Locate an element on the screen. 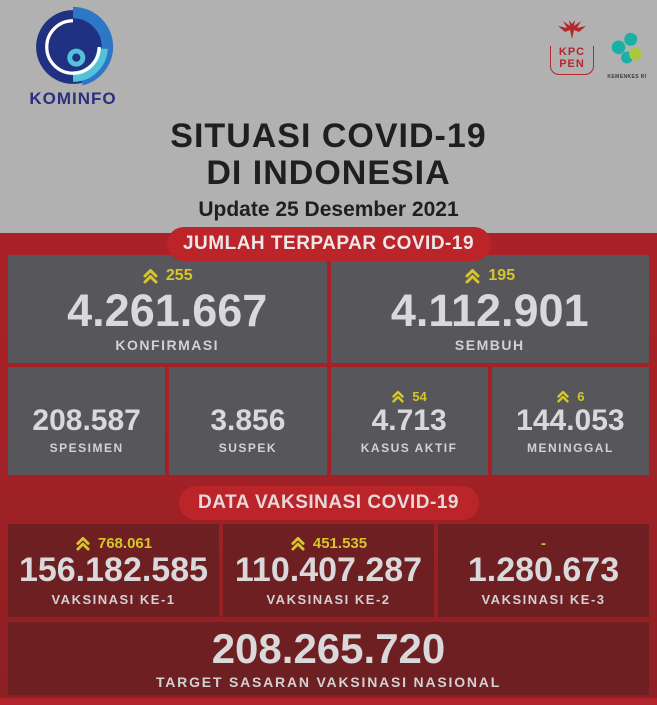  title-line-2: DI INDONESIA is located at coordinates (328, 172).